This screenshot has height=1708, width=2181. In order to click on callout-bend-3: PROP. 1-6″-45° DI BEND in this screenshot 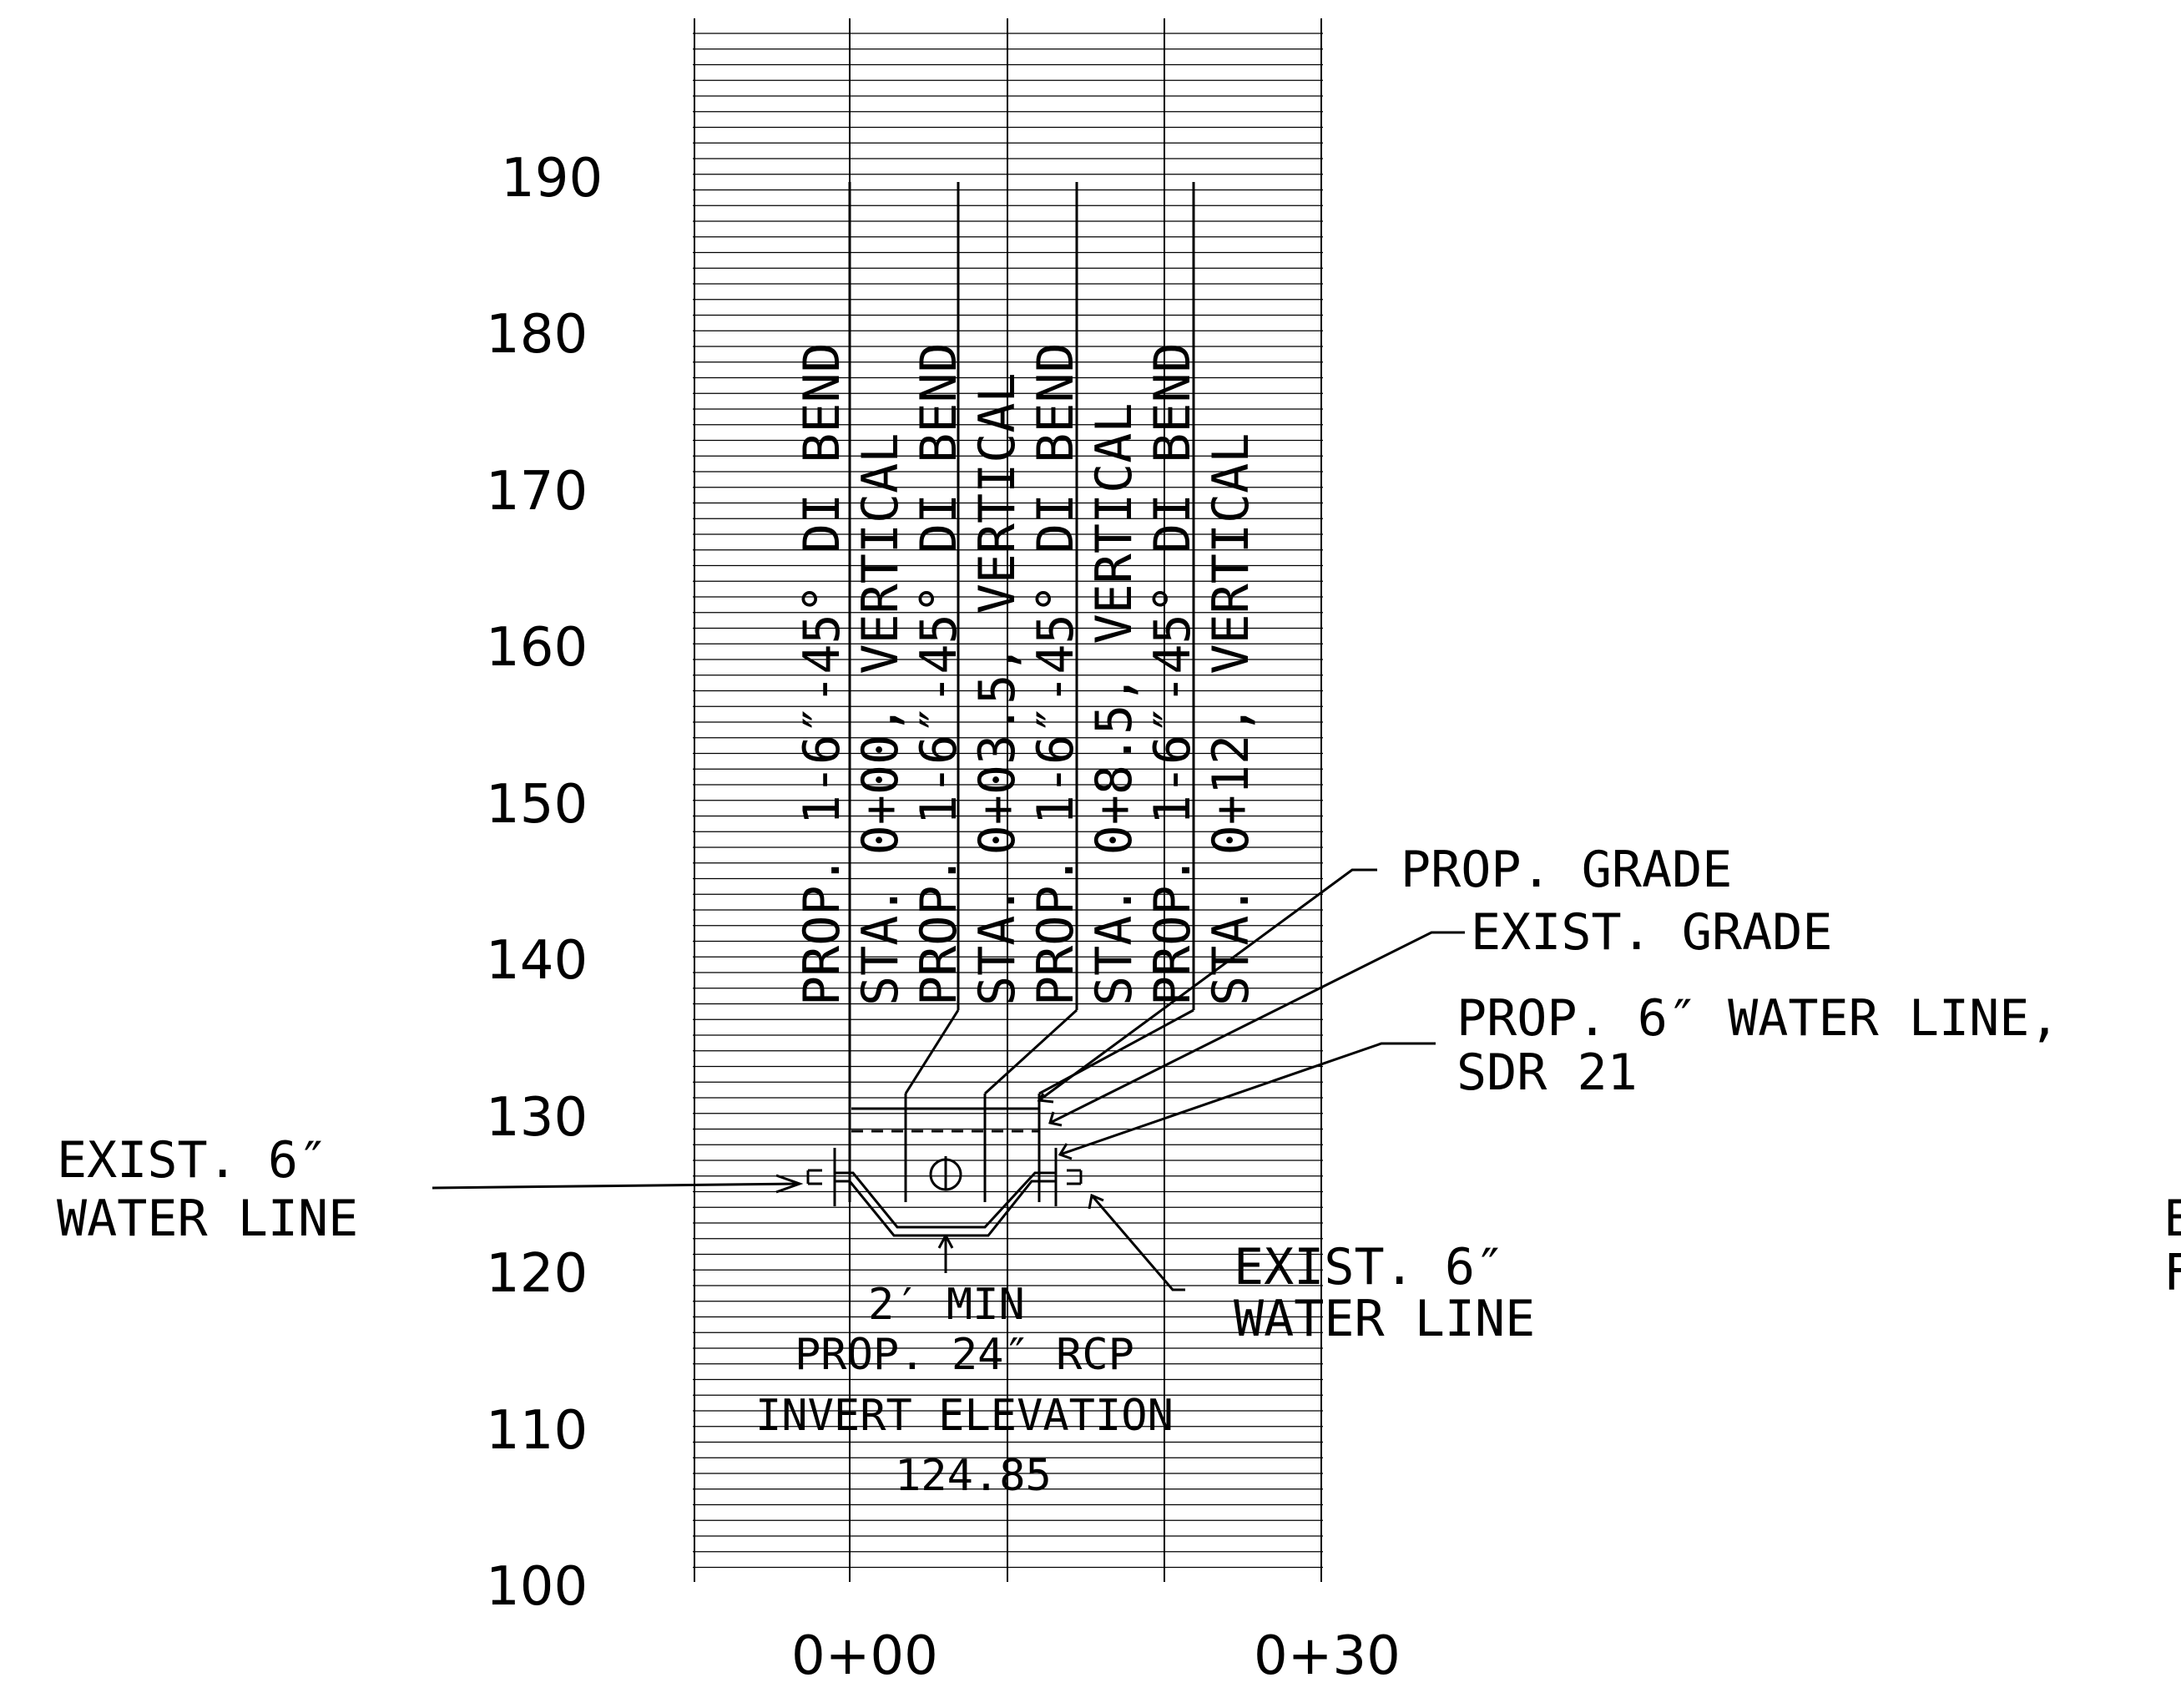, I will do `click(1056, 674)`.